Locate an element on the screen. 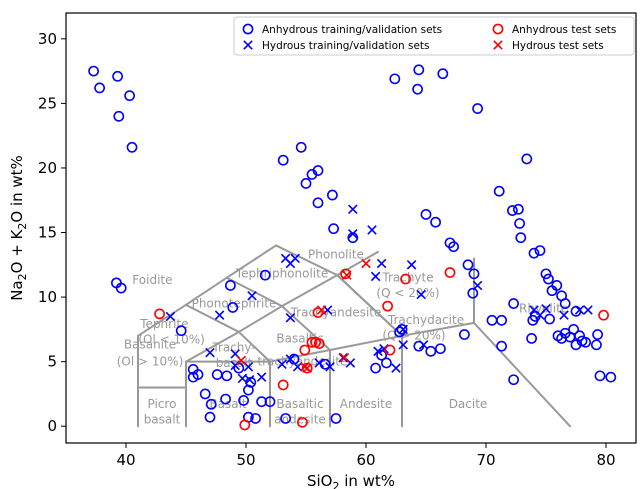  y-tick-label: 25 is located at coordinates (47, 103).